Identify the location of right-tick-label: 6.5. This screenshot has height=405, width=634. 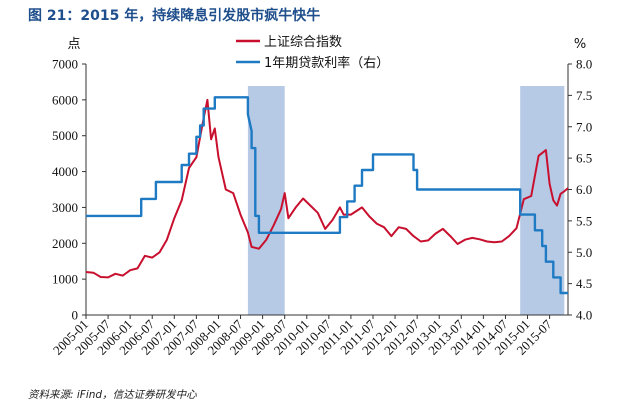
(584, 158).